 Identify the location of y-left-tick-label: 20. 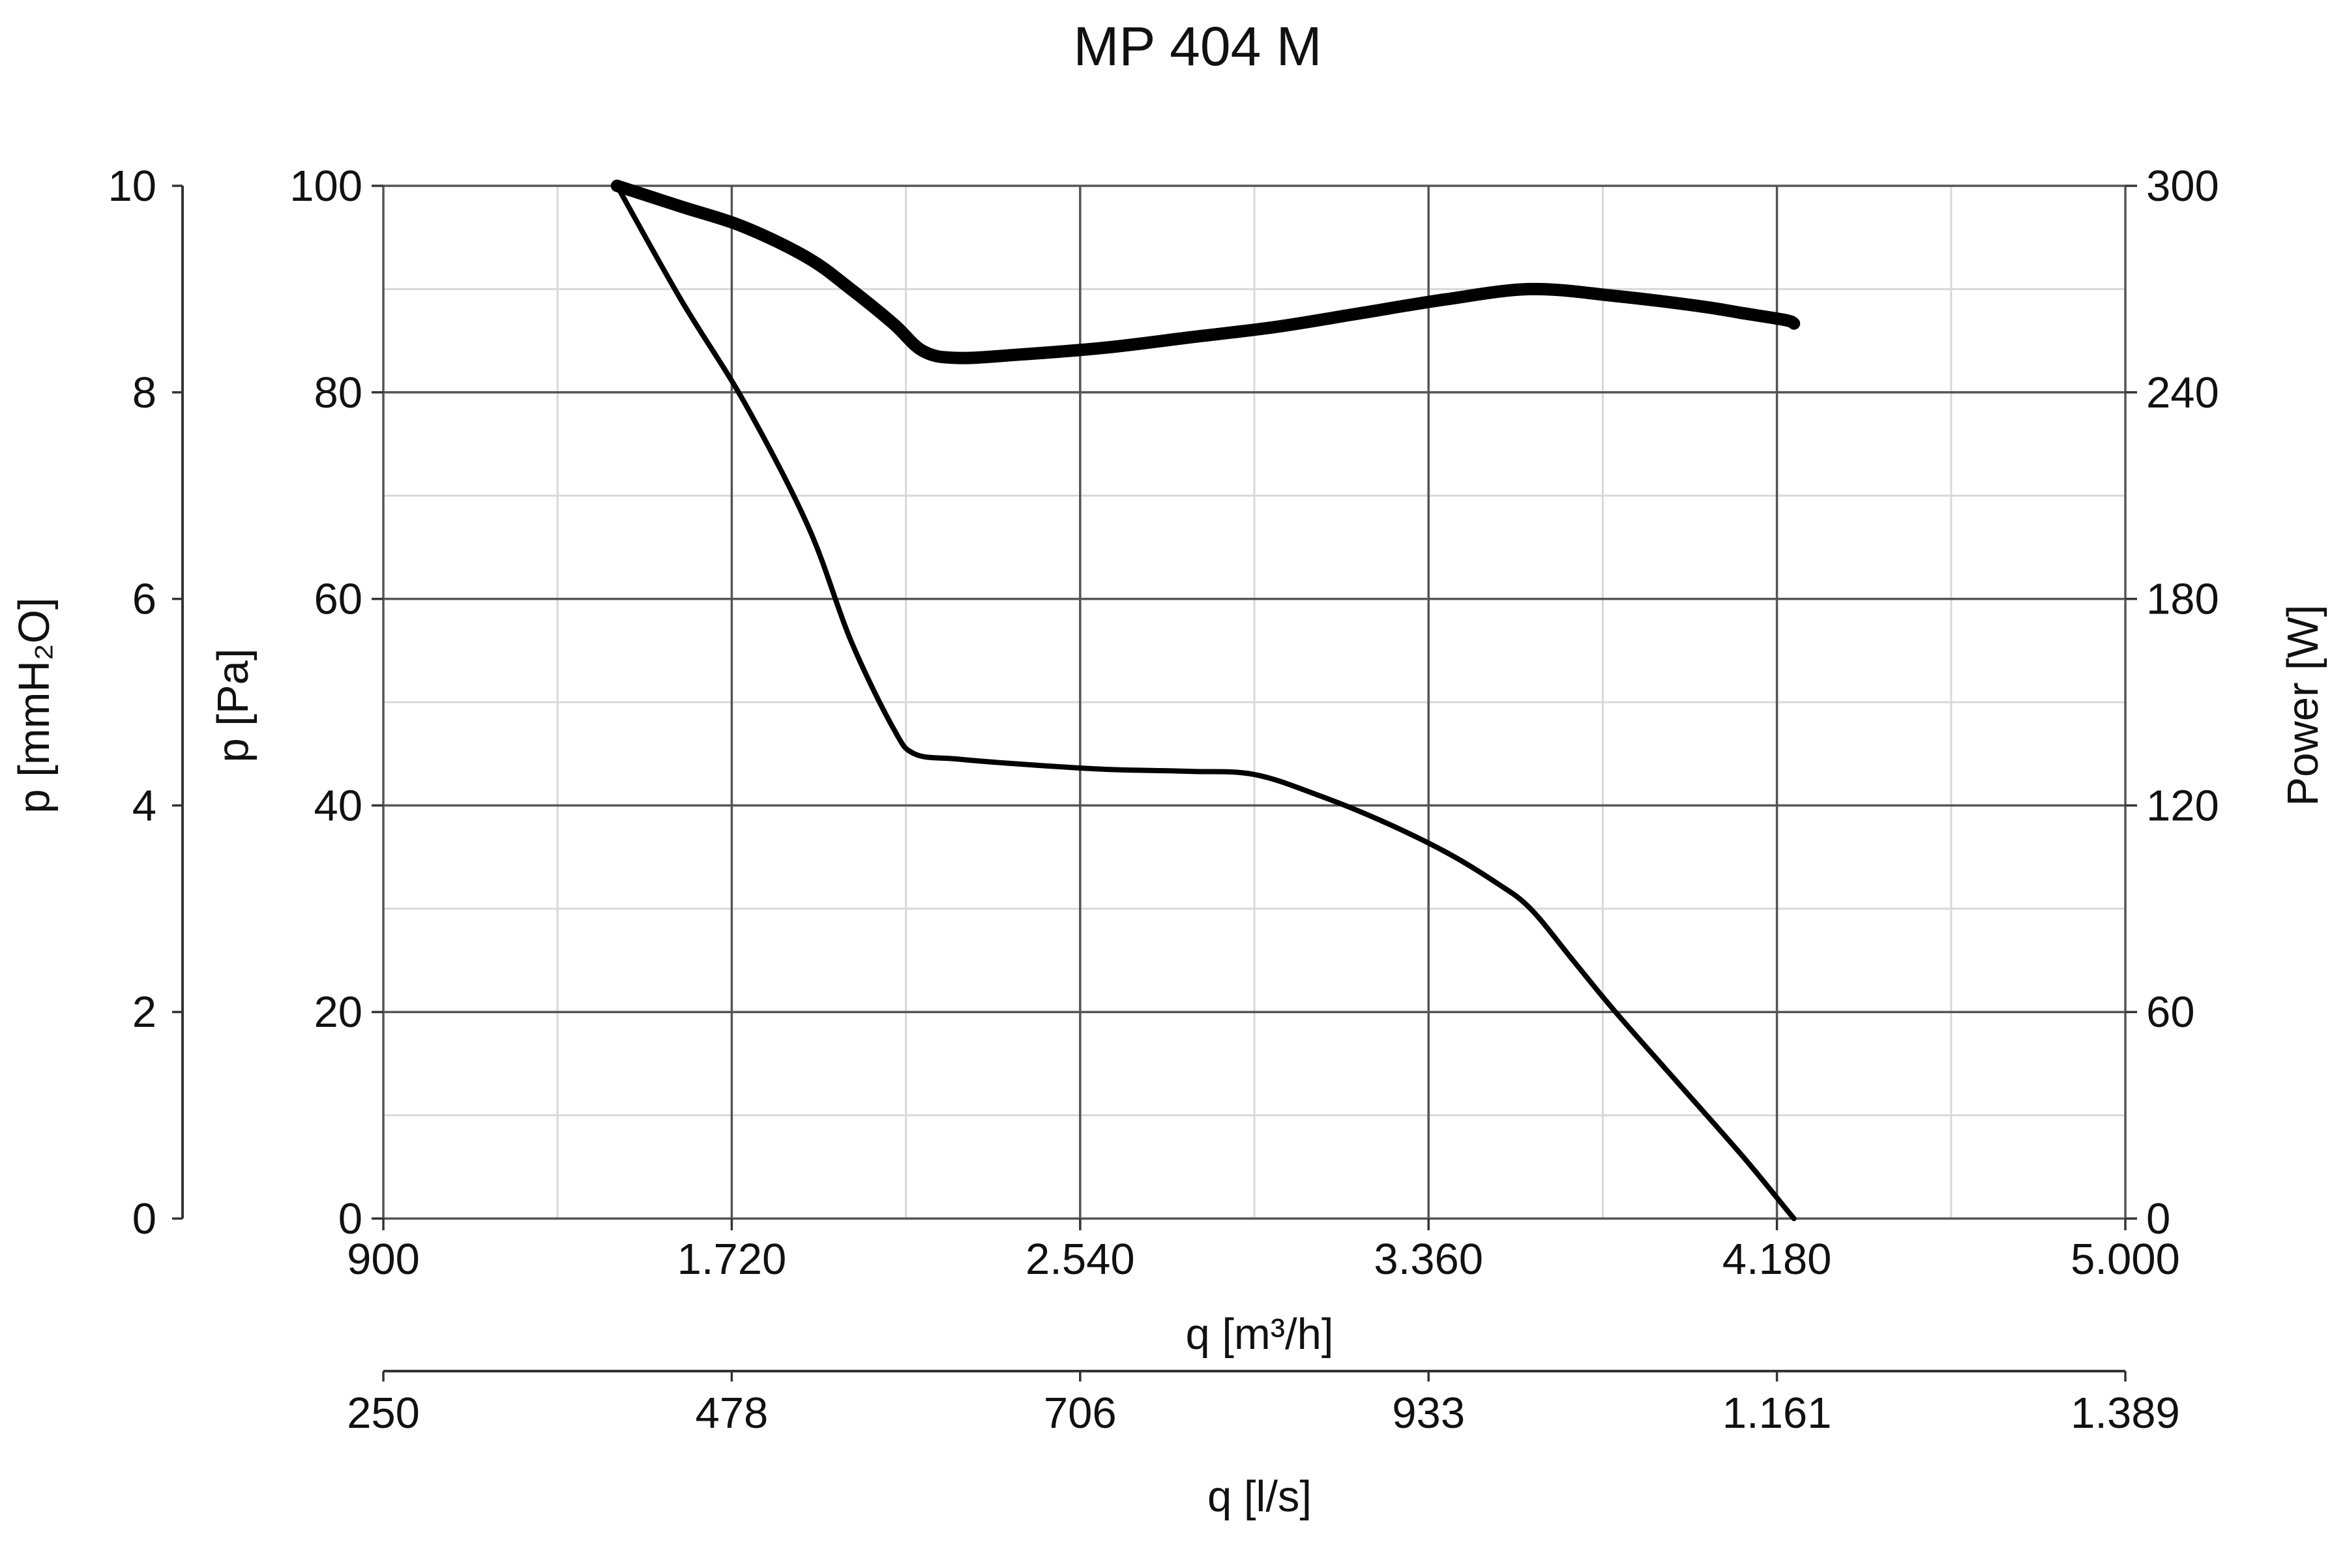
(338, 1012).